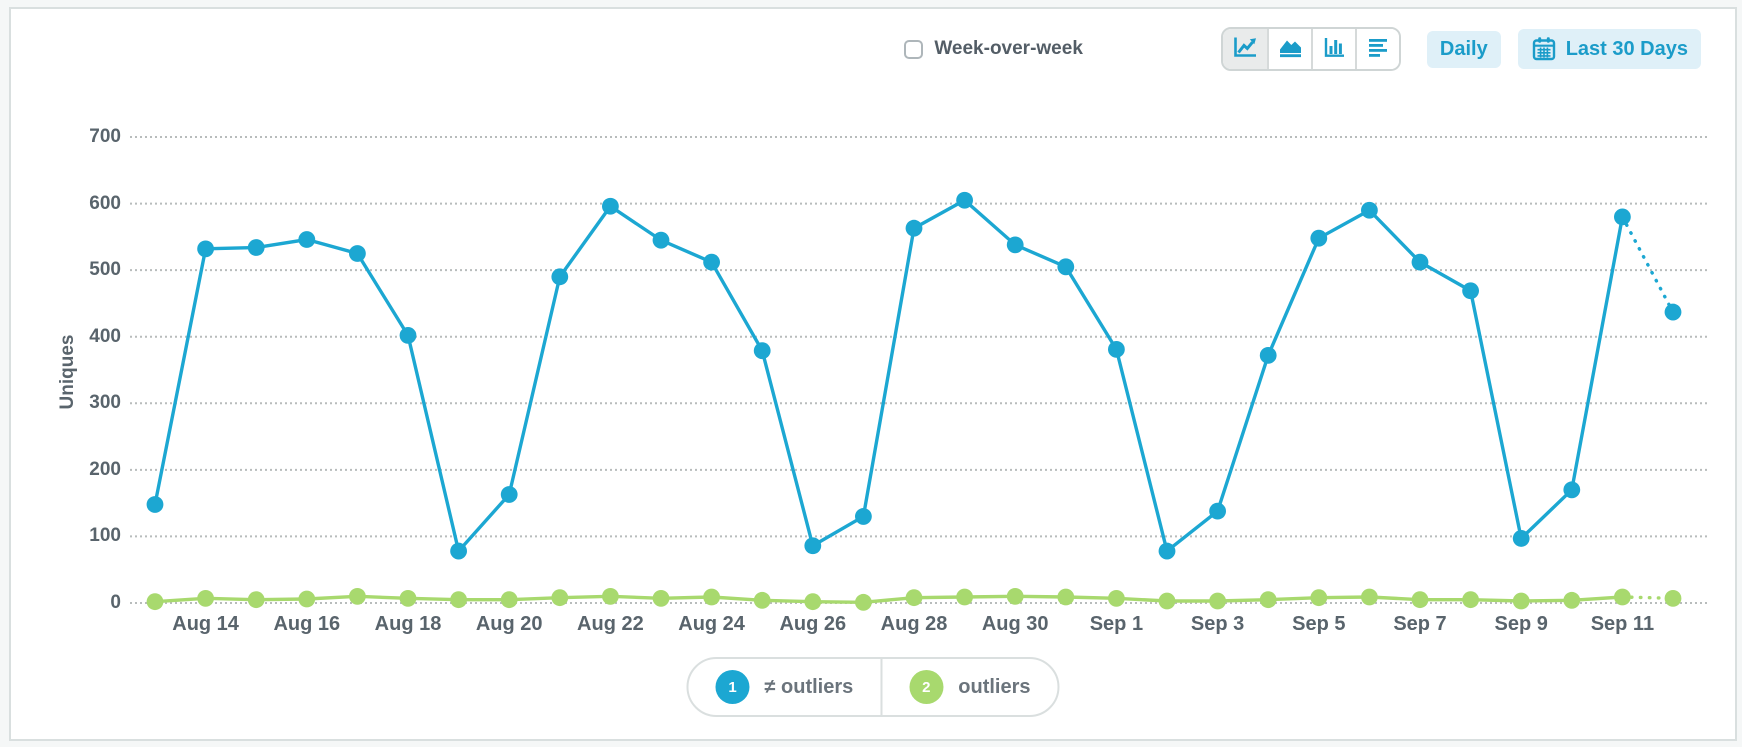  I want to click on calendar-icon, so click(1544, 49).